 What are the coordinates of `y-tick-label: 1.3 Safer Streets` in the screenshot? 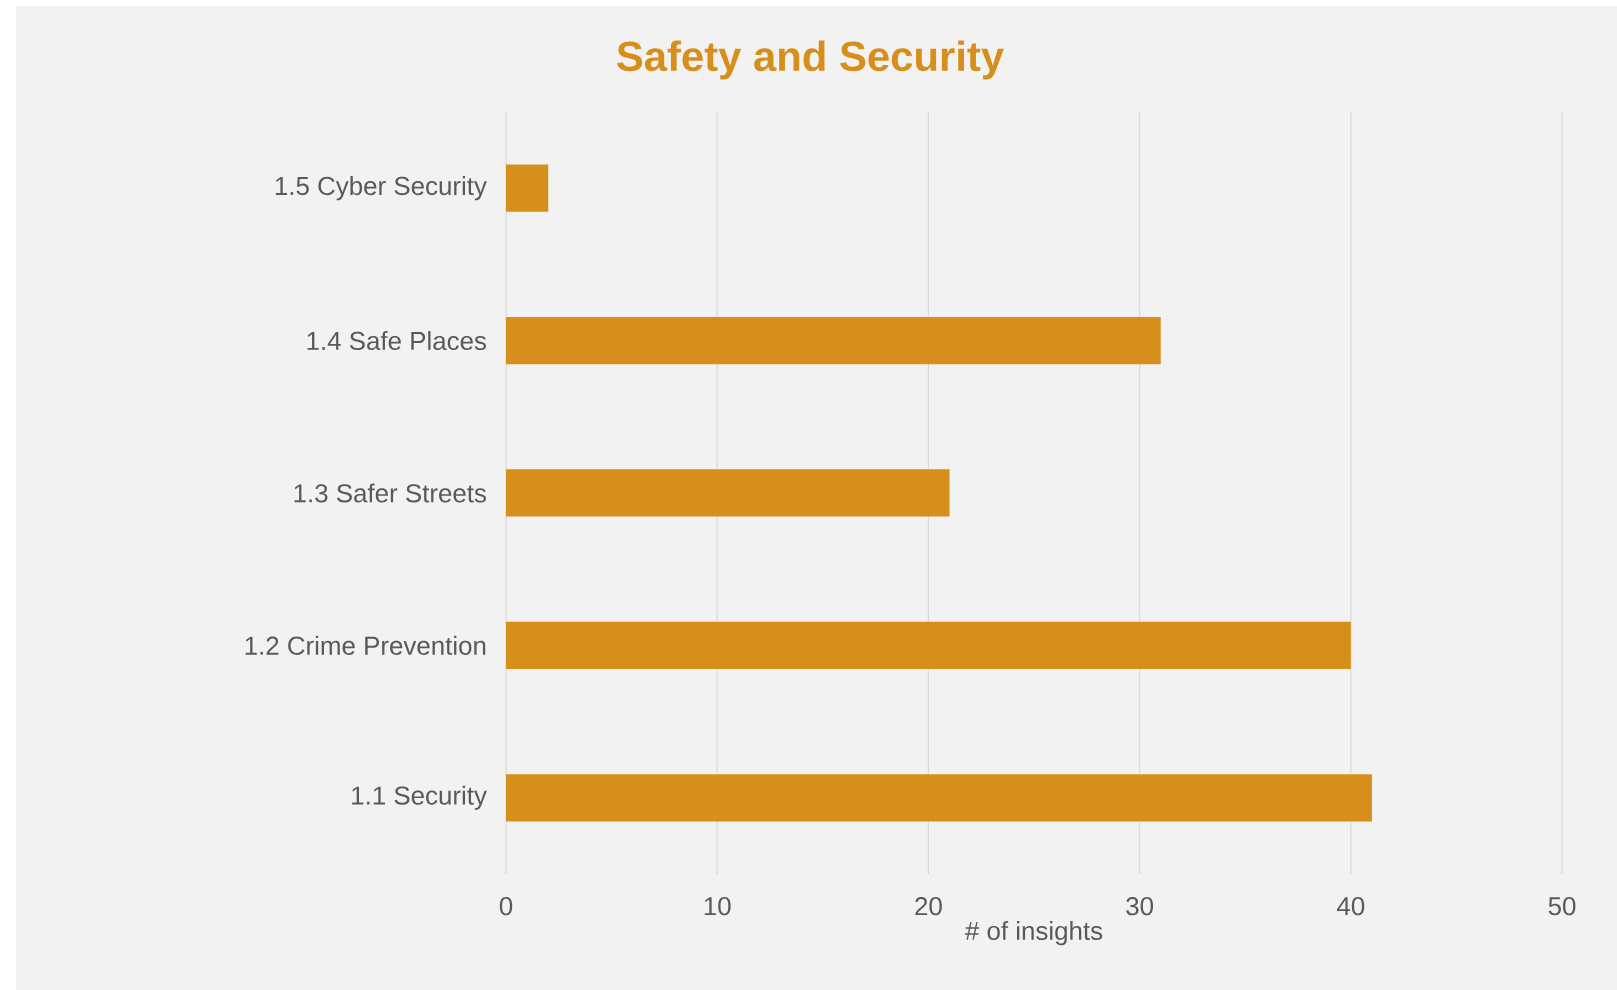 It's located at (390, 493).